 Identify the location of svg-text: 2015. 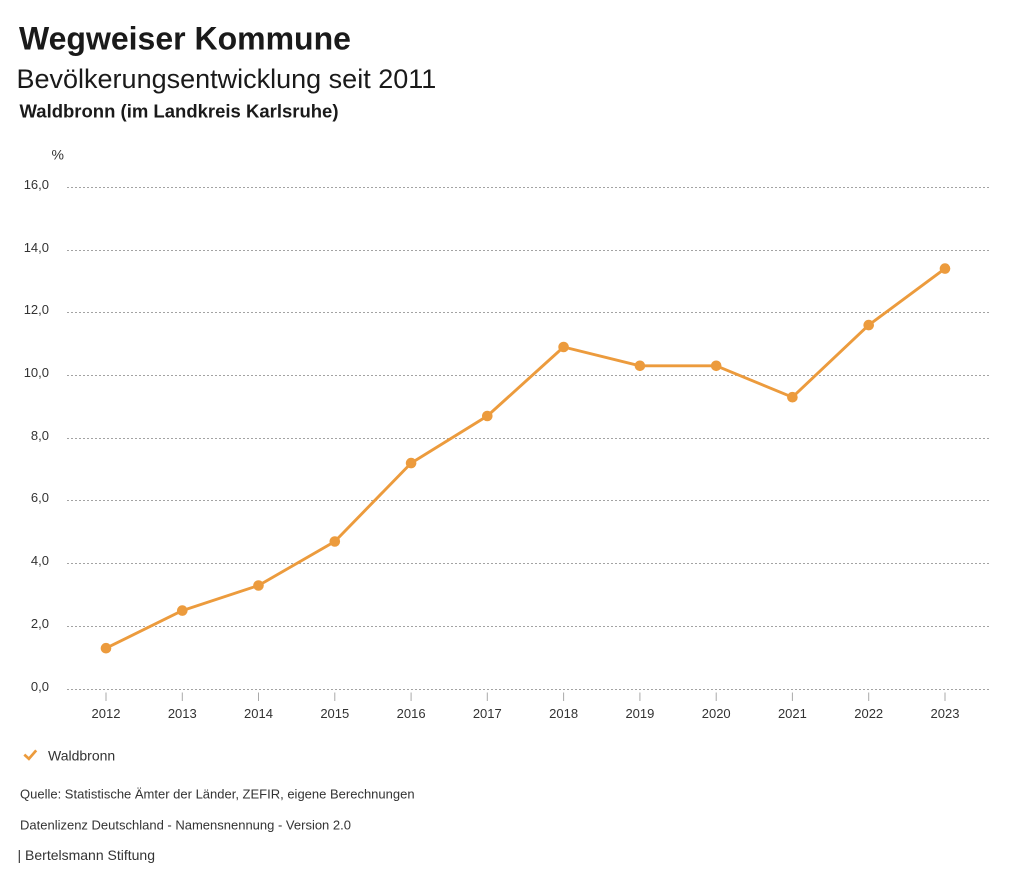
(334, 713).